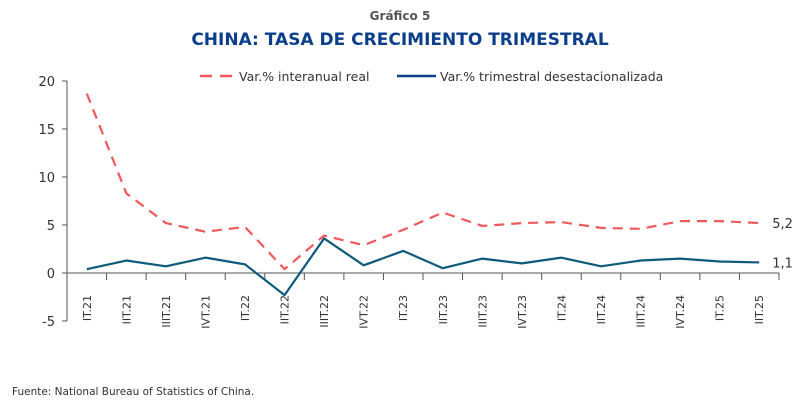  I want to click on x-tick-label: IIT.25, so click(759, 309).